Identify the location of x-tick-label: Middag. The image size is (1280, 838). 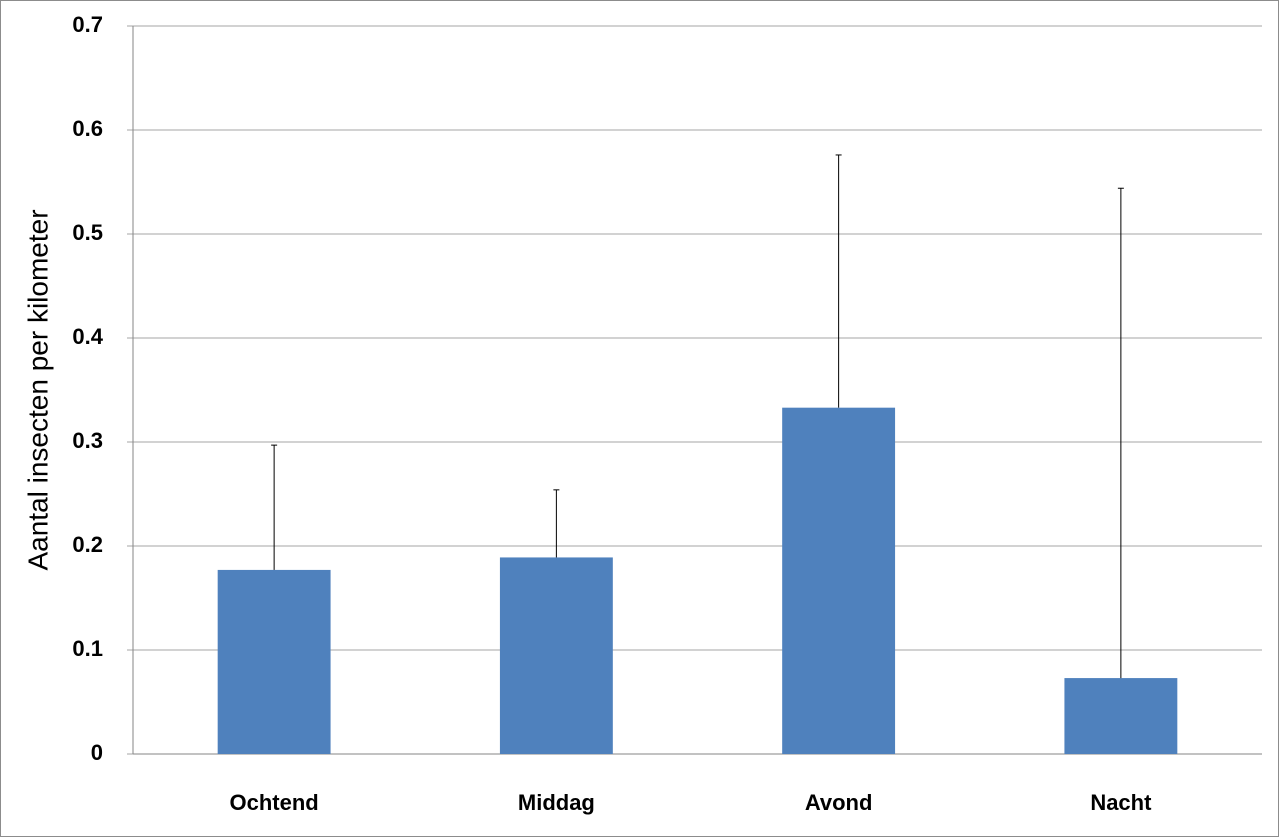
(556, 802).